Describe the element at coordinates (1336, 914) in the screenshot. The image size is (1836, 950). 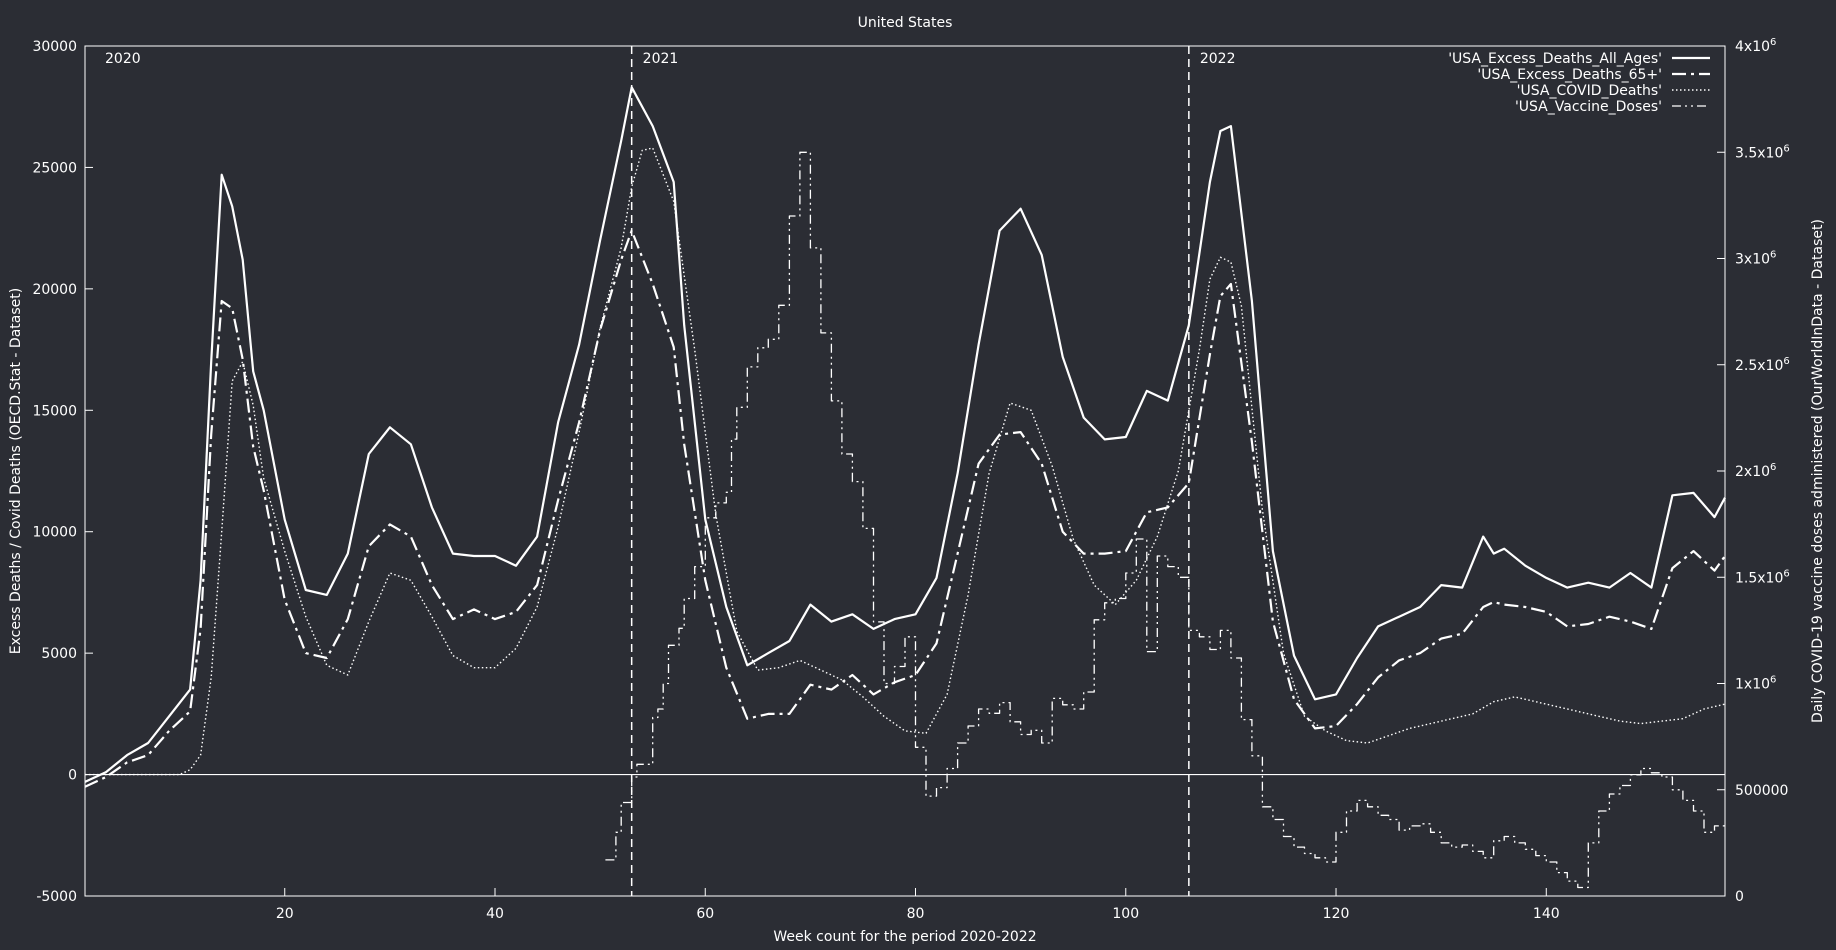
I see `x-tick-label: 120` at that location.